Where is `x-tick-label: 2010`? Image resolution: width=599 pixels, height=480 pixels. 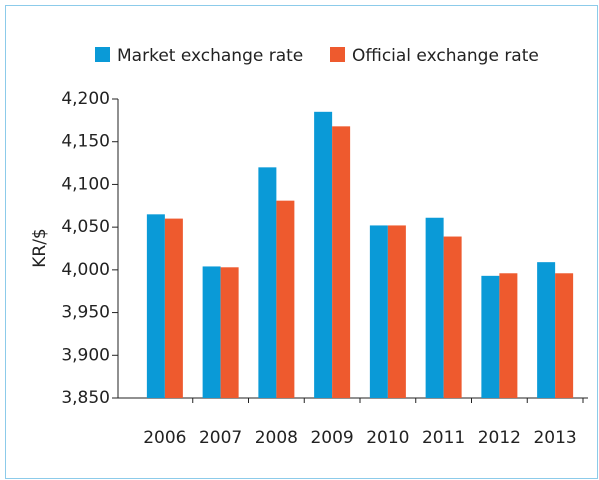
x-tick-label: 2010 is located at coordinates (387, 438).